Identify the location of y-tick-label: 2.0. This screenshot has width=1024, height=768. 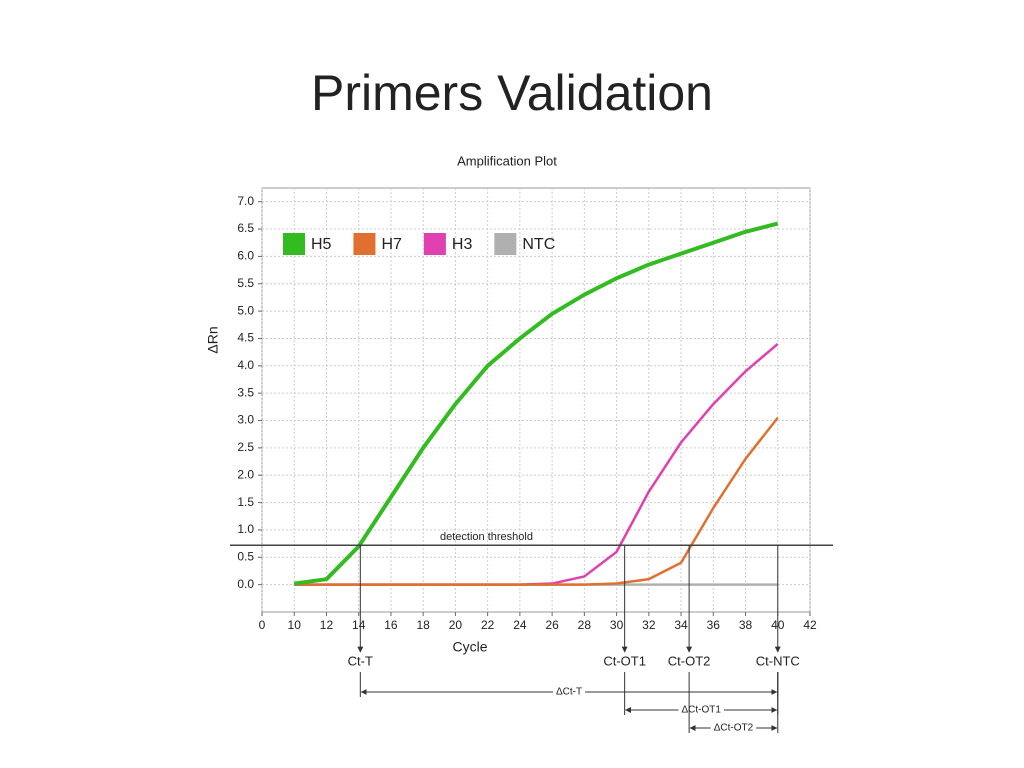
(245, 474).